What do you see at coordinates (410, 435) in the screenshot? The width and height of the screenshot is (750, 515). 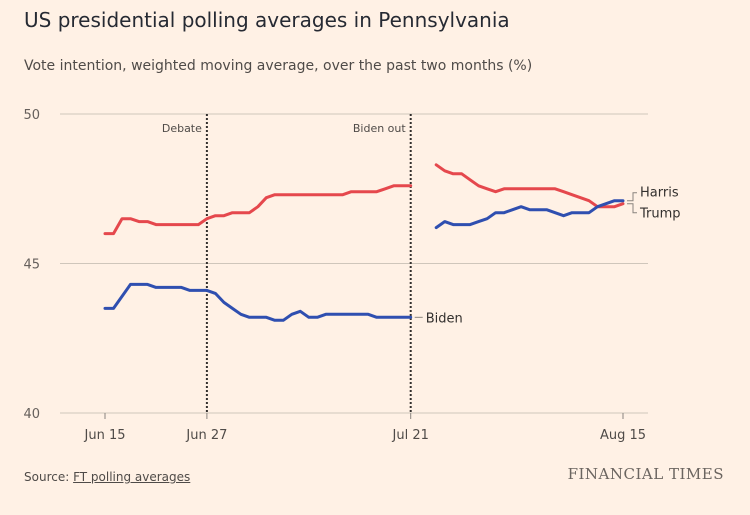 I see `x-tick-label: Jul 21` at bounding box center [410, 435].